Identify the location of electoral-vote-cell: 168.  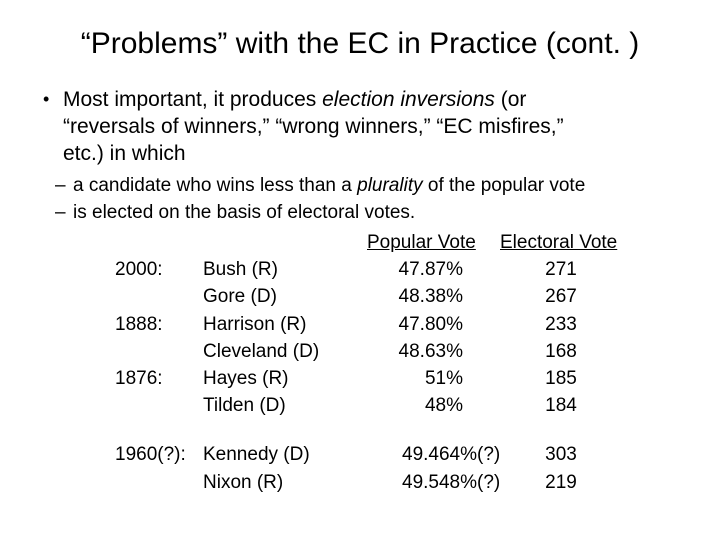
(561, 351).